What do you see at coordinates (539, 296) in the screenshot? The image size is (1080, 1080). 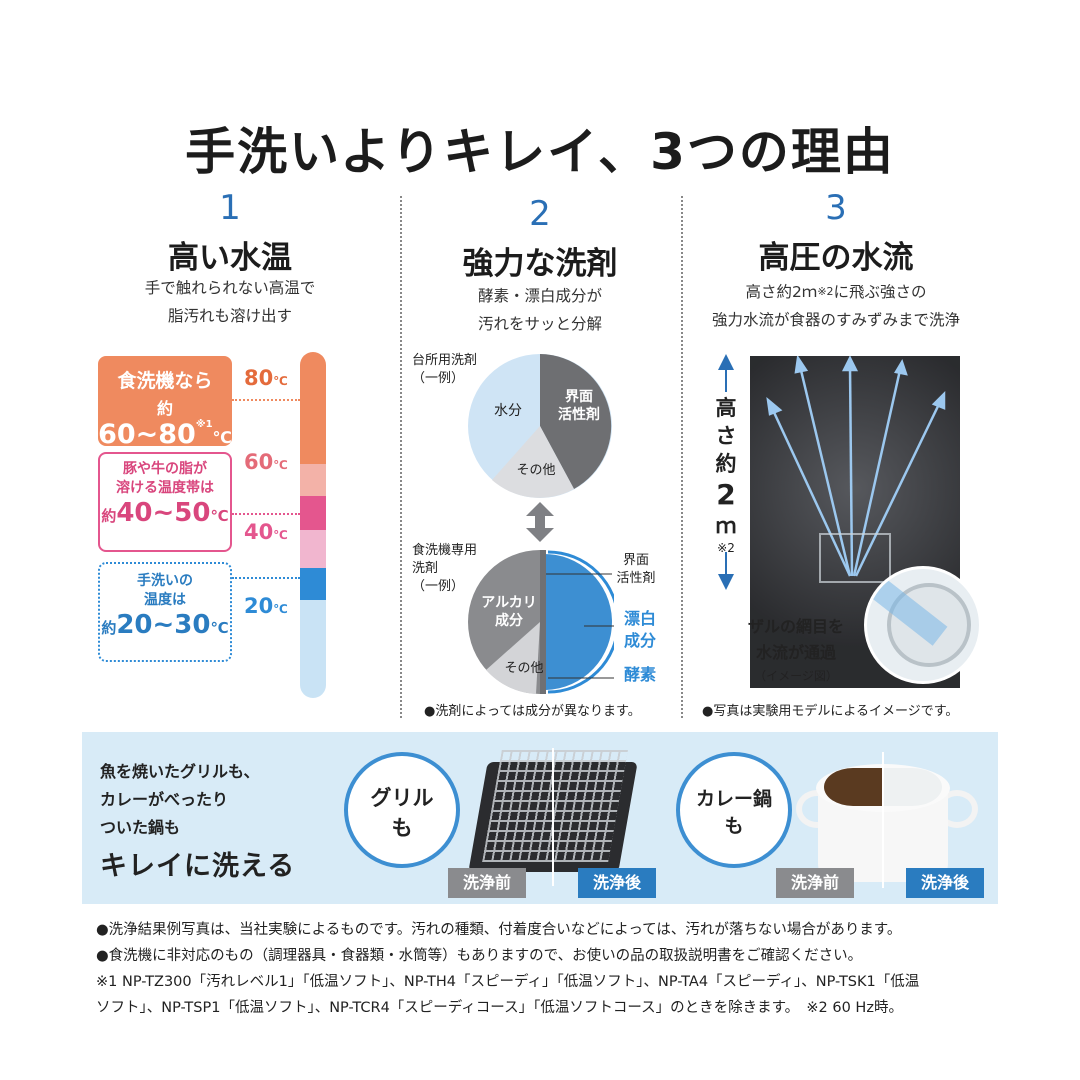 I see `reason-subtext-line: 酵素・漂白成分が` at bounding box center [539, 296].